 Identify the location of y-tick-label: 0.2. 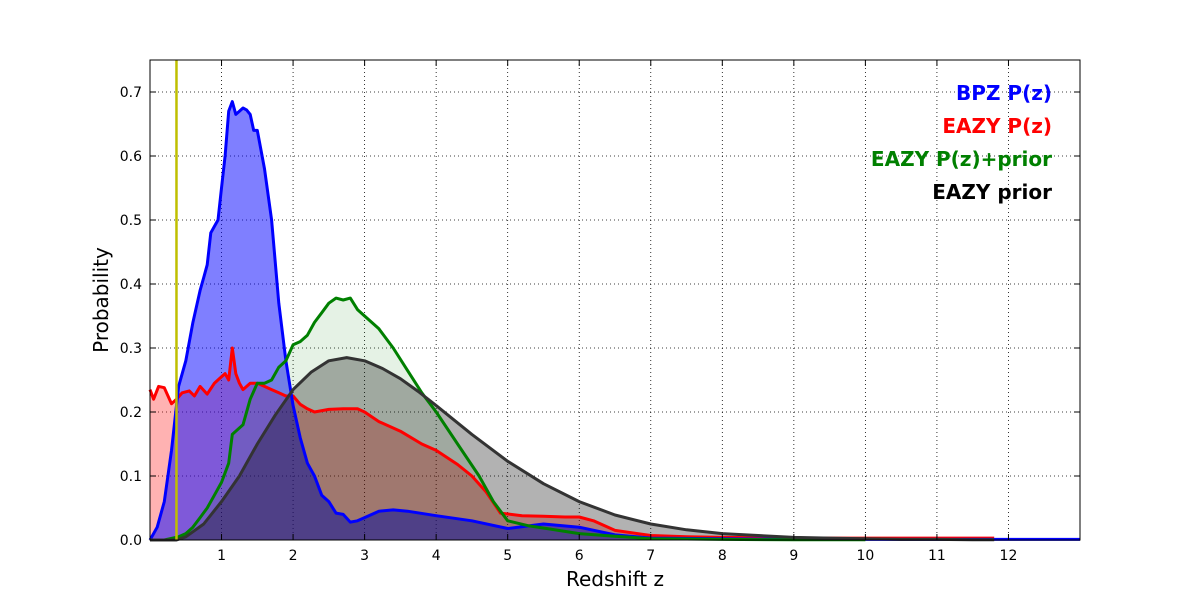
(131, 413).